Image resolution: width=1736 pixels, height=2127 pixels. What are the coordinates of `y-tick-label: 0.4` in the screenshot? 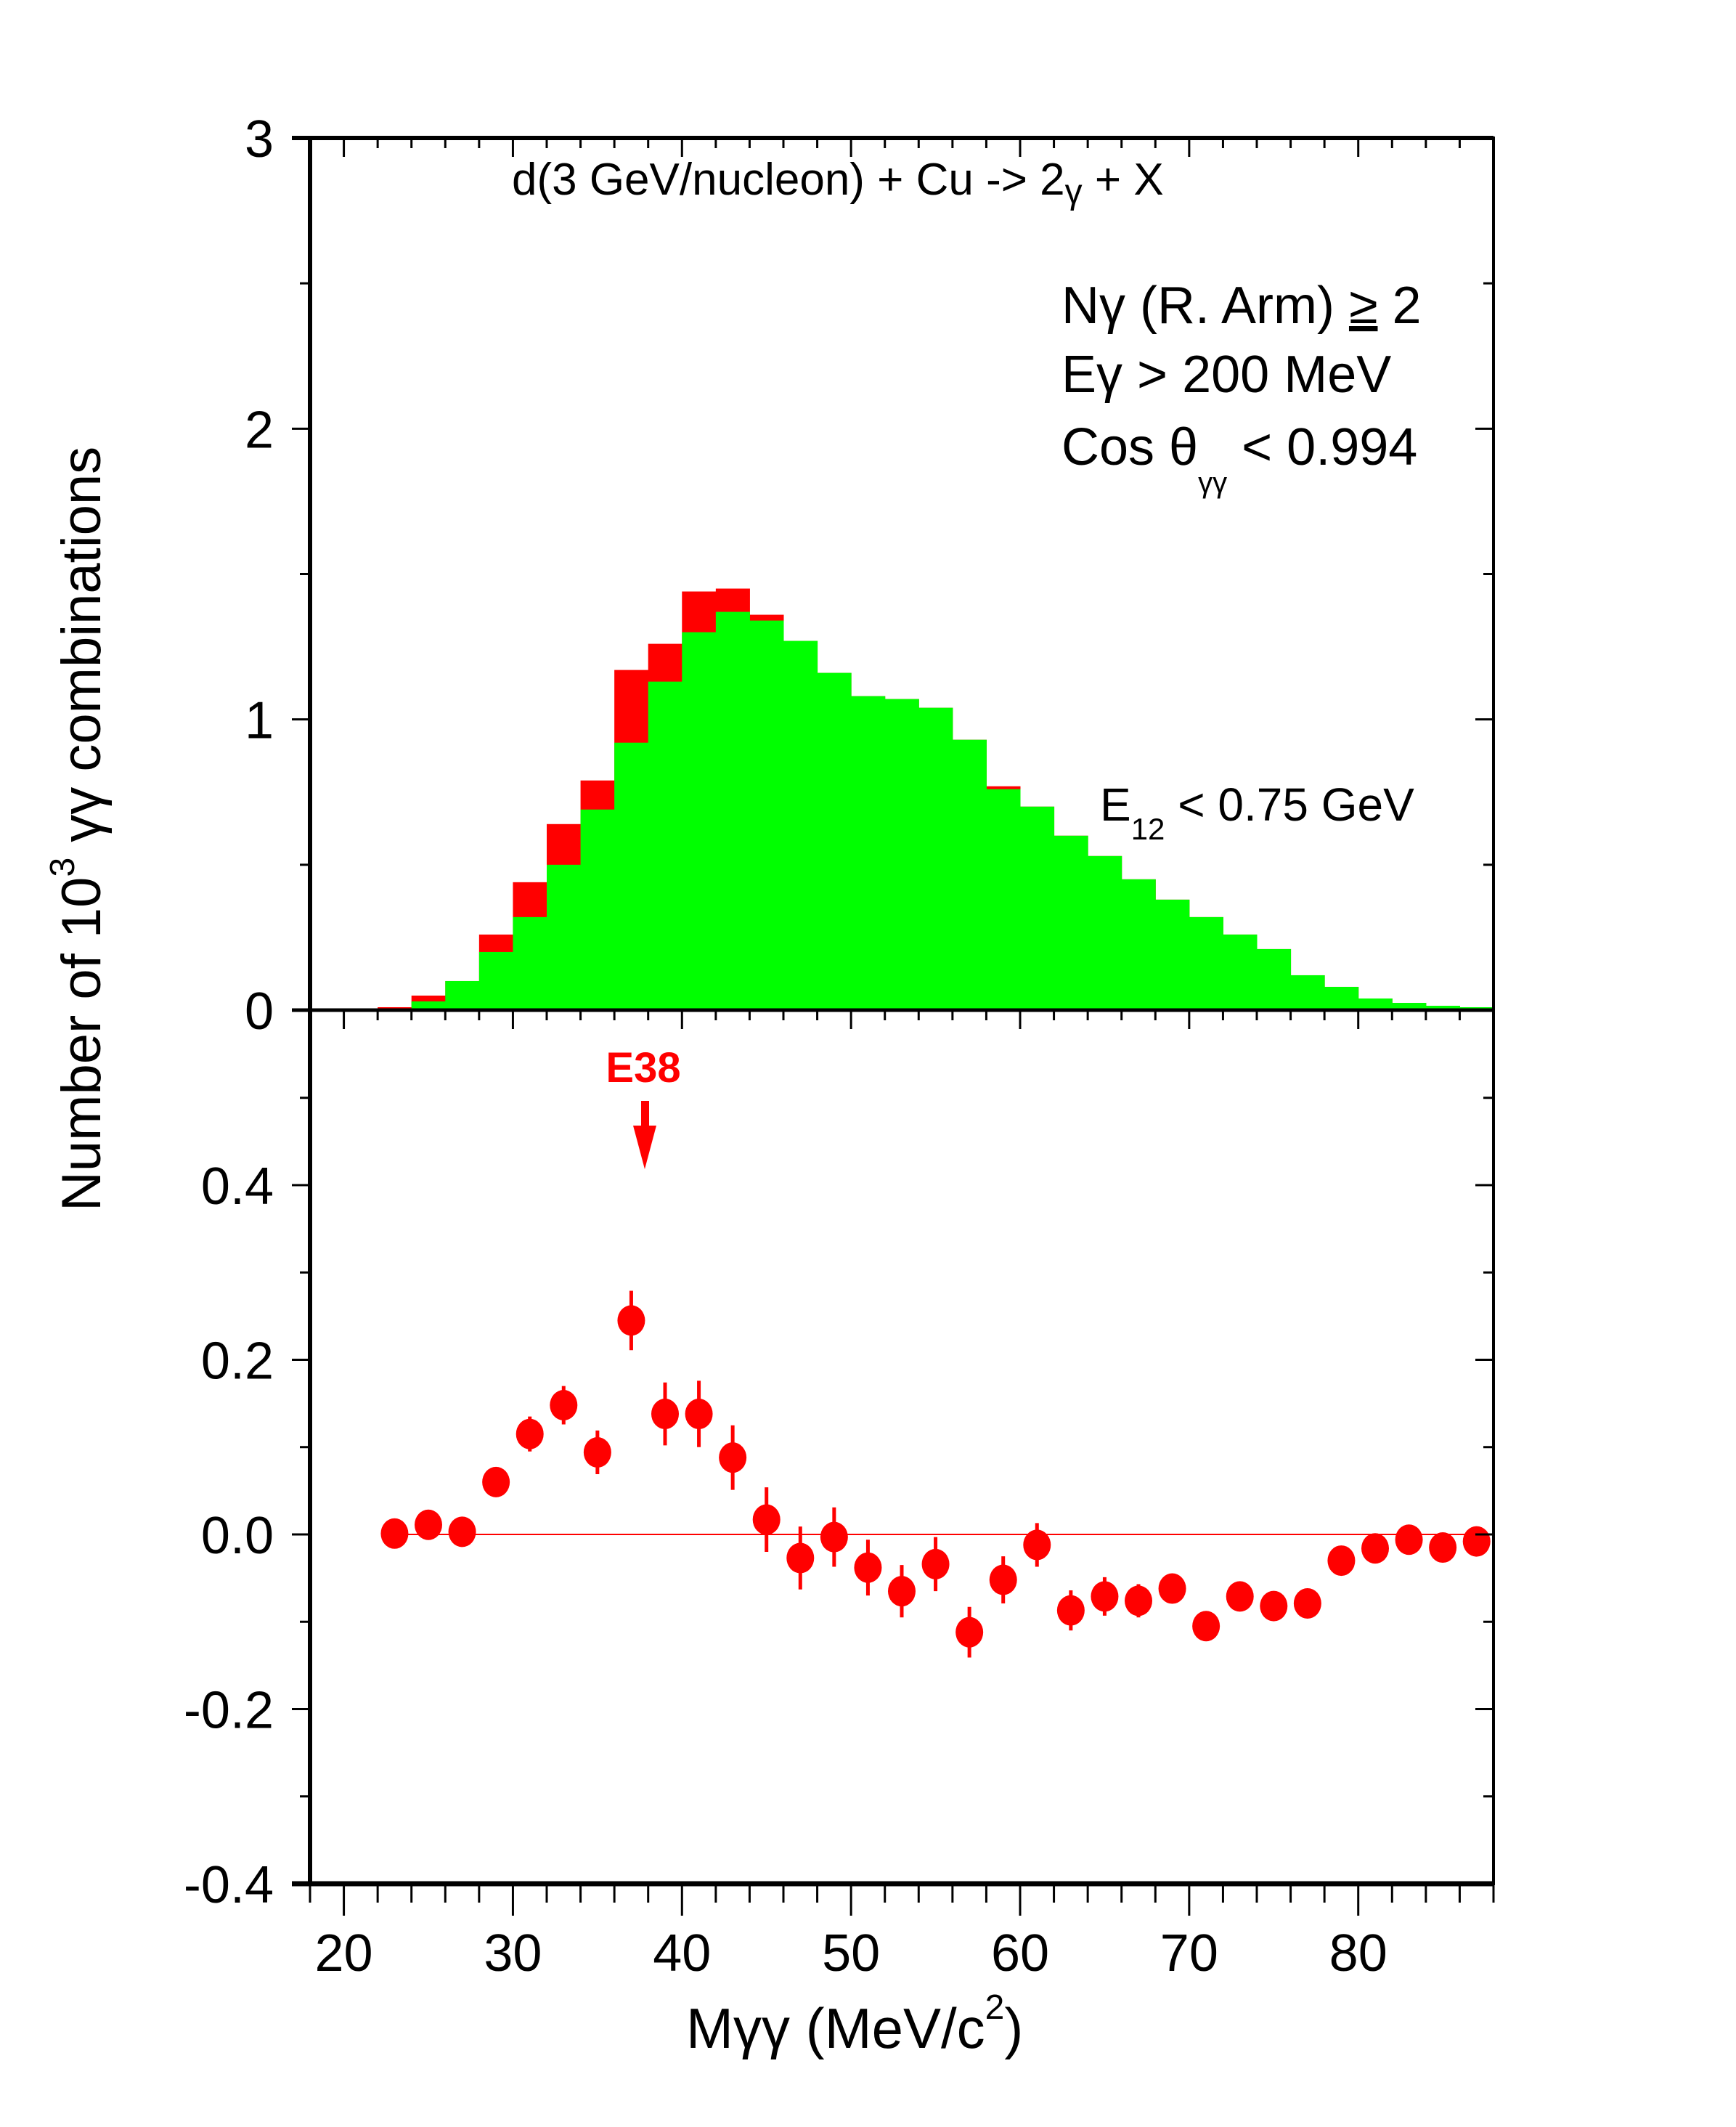 It's located at (238, 1187).